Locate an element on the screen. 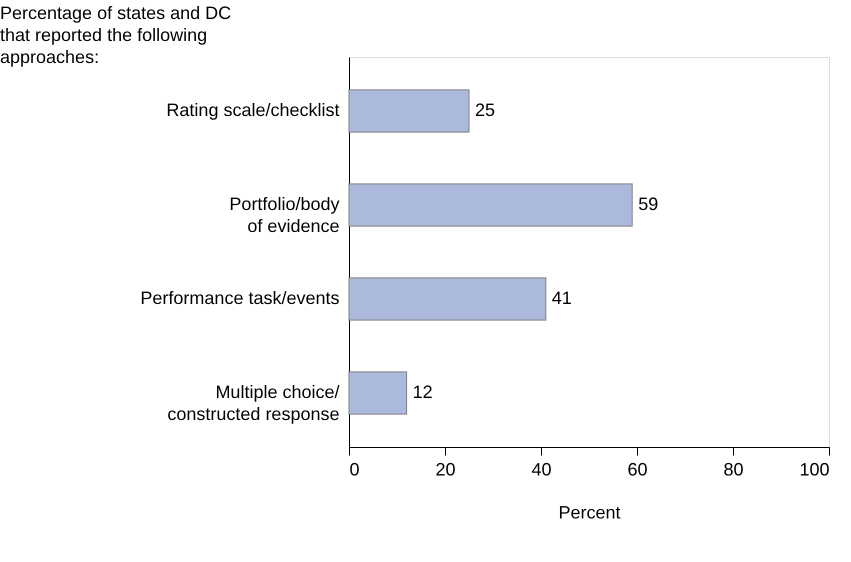 The height and width of the screenshot is (562, 851). x-tick-label: 60 is located at coordinates (637, 470).